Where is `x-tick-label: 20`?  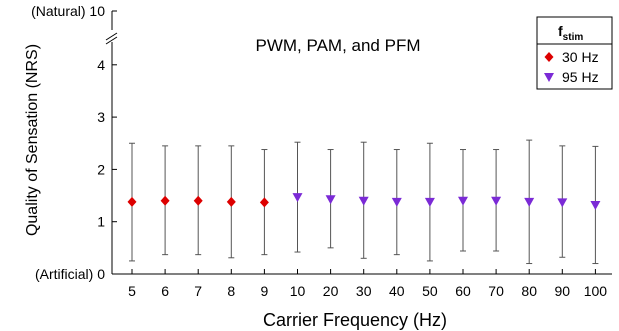 x-tick-label: 20 is located at coordinates (331, 291).